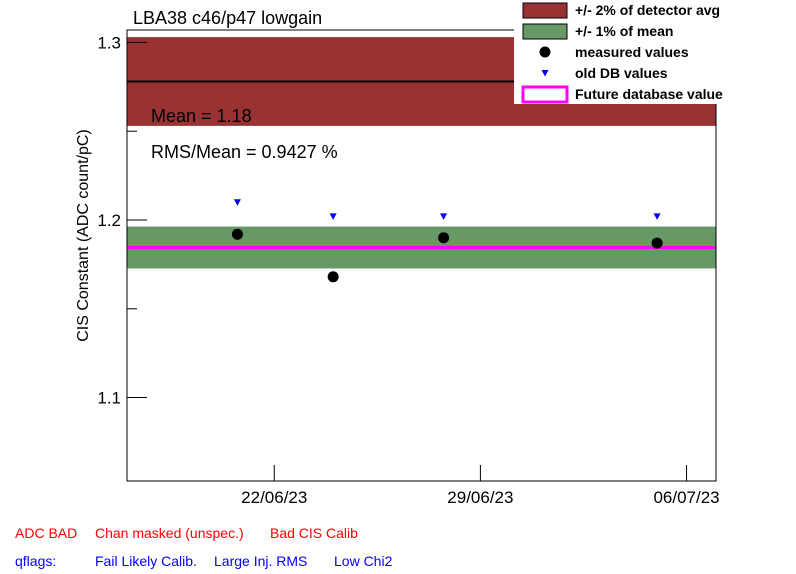 This screenshot has width=796, height=574. What do you see at coordinates (169, 533) in the screenshot?
I see `flag-chan-masked: Chan masked (unspec.)` at bounding box center [169, 533].